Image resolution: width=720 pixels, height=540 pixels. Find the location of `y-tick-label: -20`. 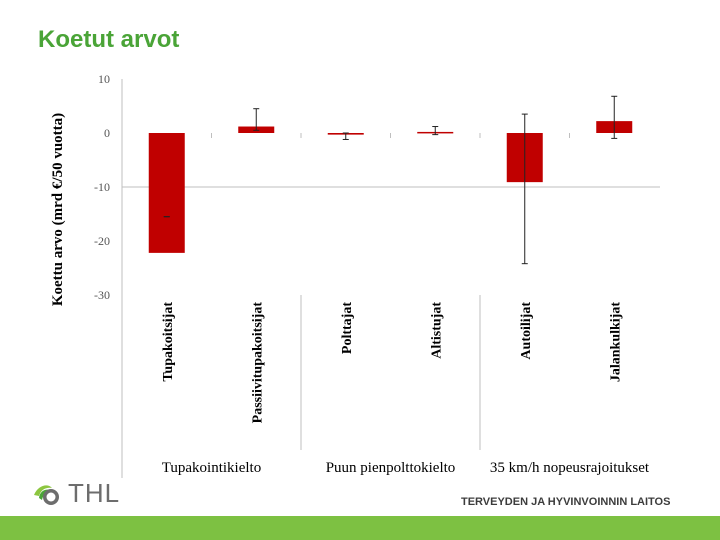

y-tick-label: -20 is located at coordinates (102, 241).